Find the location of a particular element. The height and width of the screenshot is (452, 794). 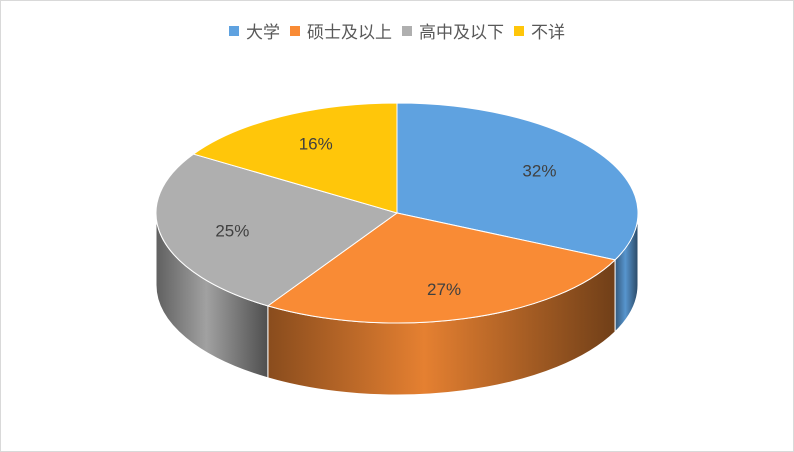

pie-label-3: 16% is located at coordinates (316, 144).